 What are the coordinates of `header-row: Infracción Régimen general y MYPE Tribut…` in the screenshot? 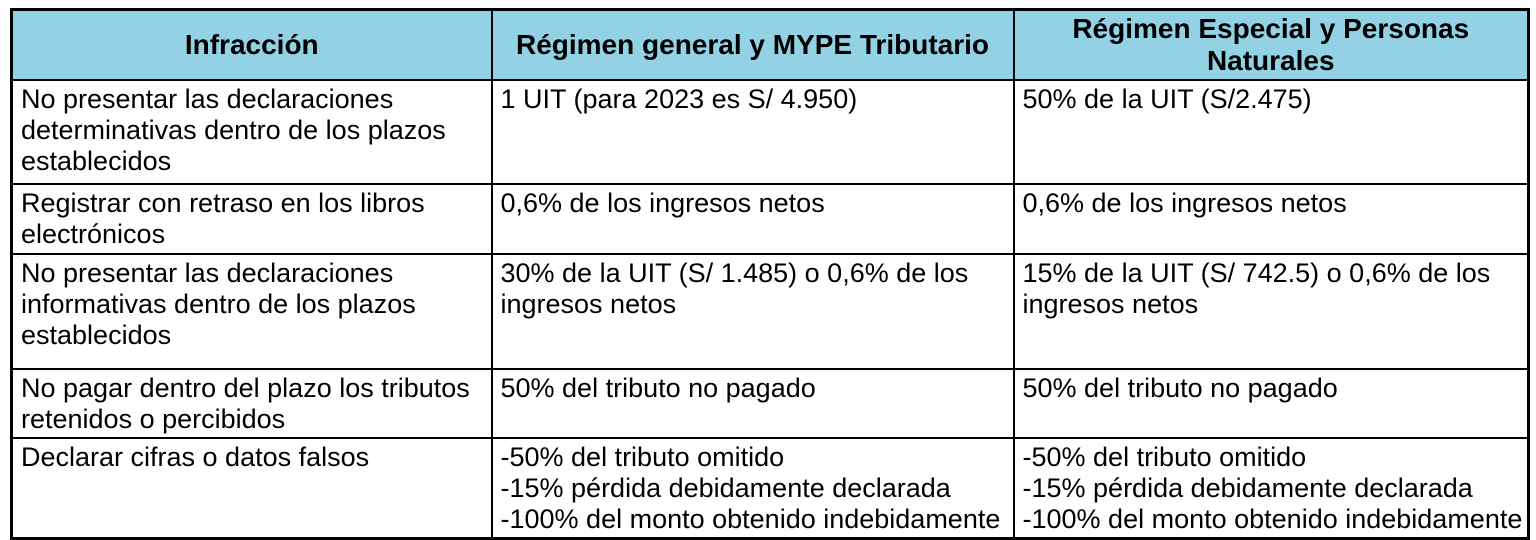 It's located at (770, 44).